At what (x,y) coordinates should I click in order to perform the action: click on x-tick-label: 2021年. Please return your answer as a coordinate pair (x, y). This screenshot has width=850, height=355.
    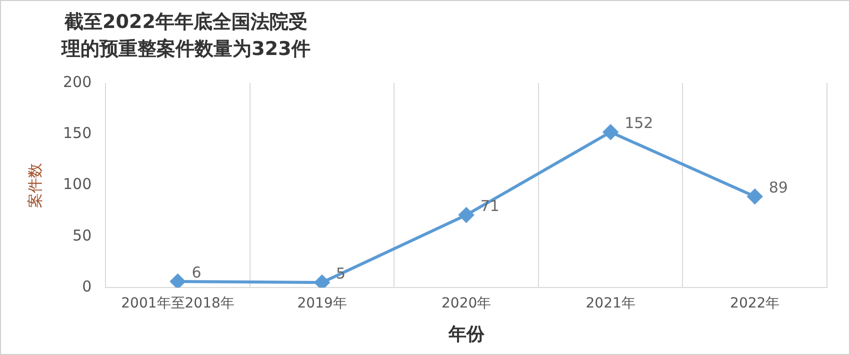
    Looking at the image, I should click on (611, 304).